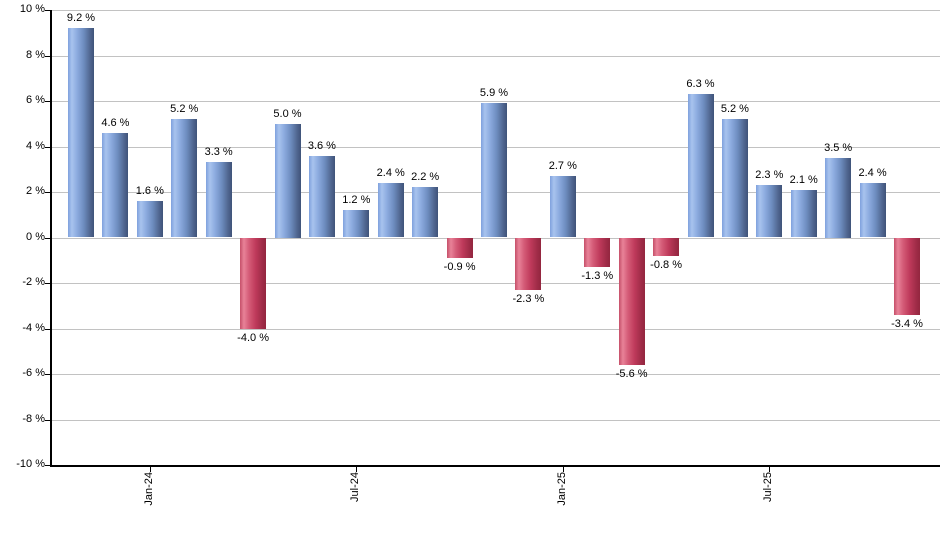 The image size is (940, 550). Describe the element at coordinates (907, 323) in the screenshot. I see `bar-value-label: -3.4 %` at that location.